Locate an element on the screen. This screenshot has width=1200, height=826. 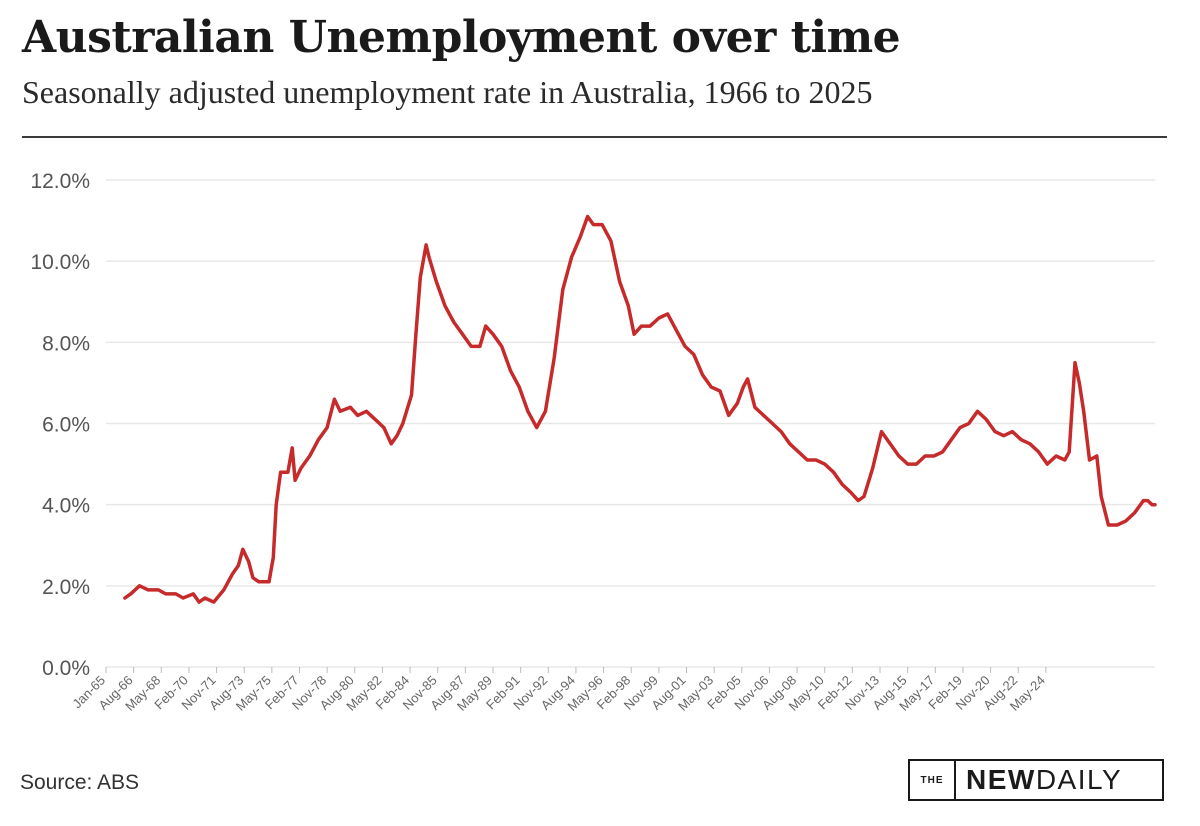
brand-divider is located at coordinates (955, 780).